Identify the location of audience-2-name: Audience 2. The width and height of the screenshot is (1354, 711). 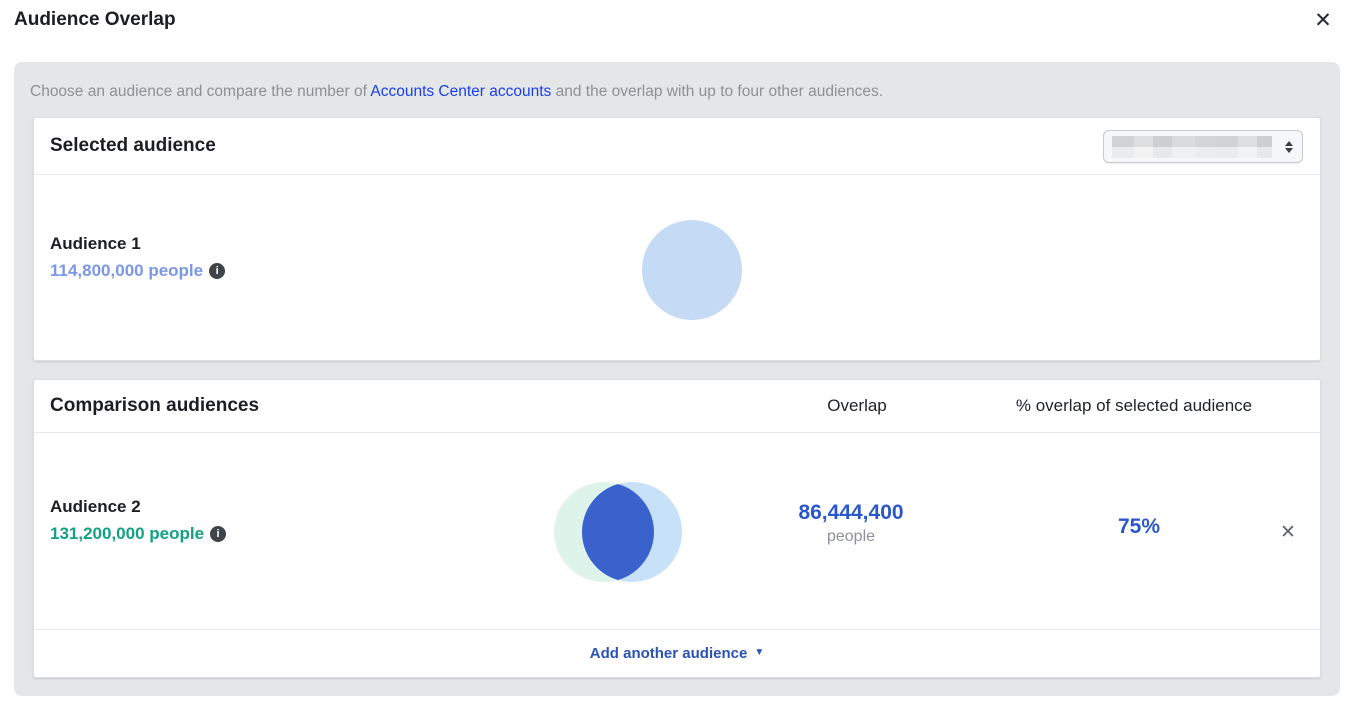
(95, 506).